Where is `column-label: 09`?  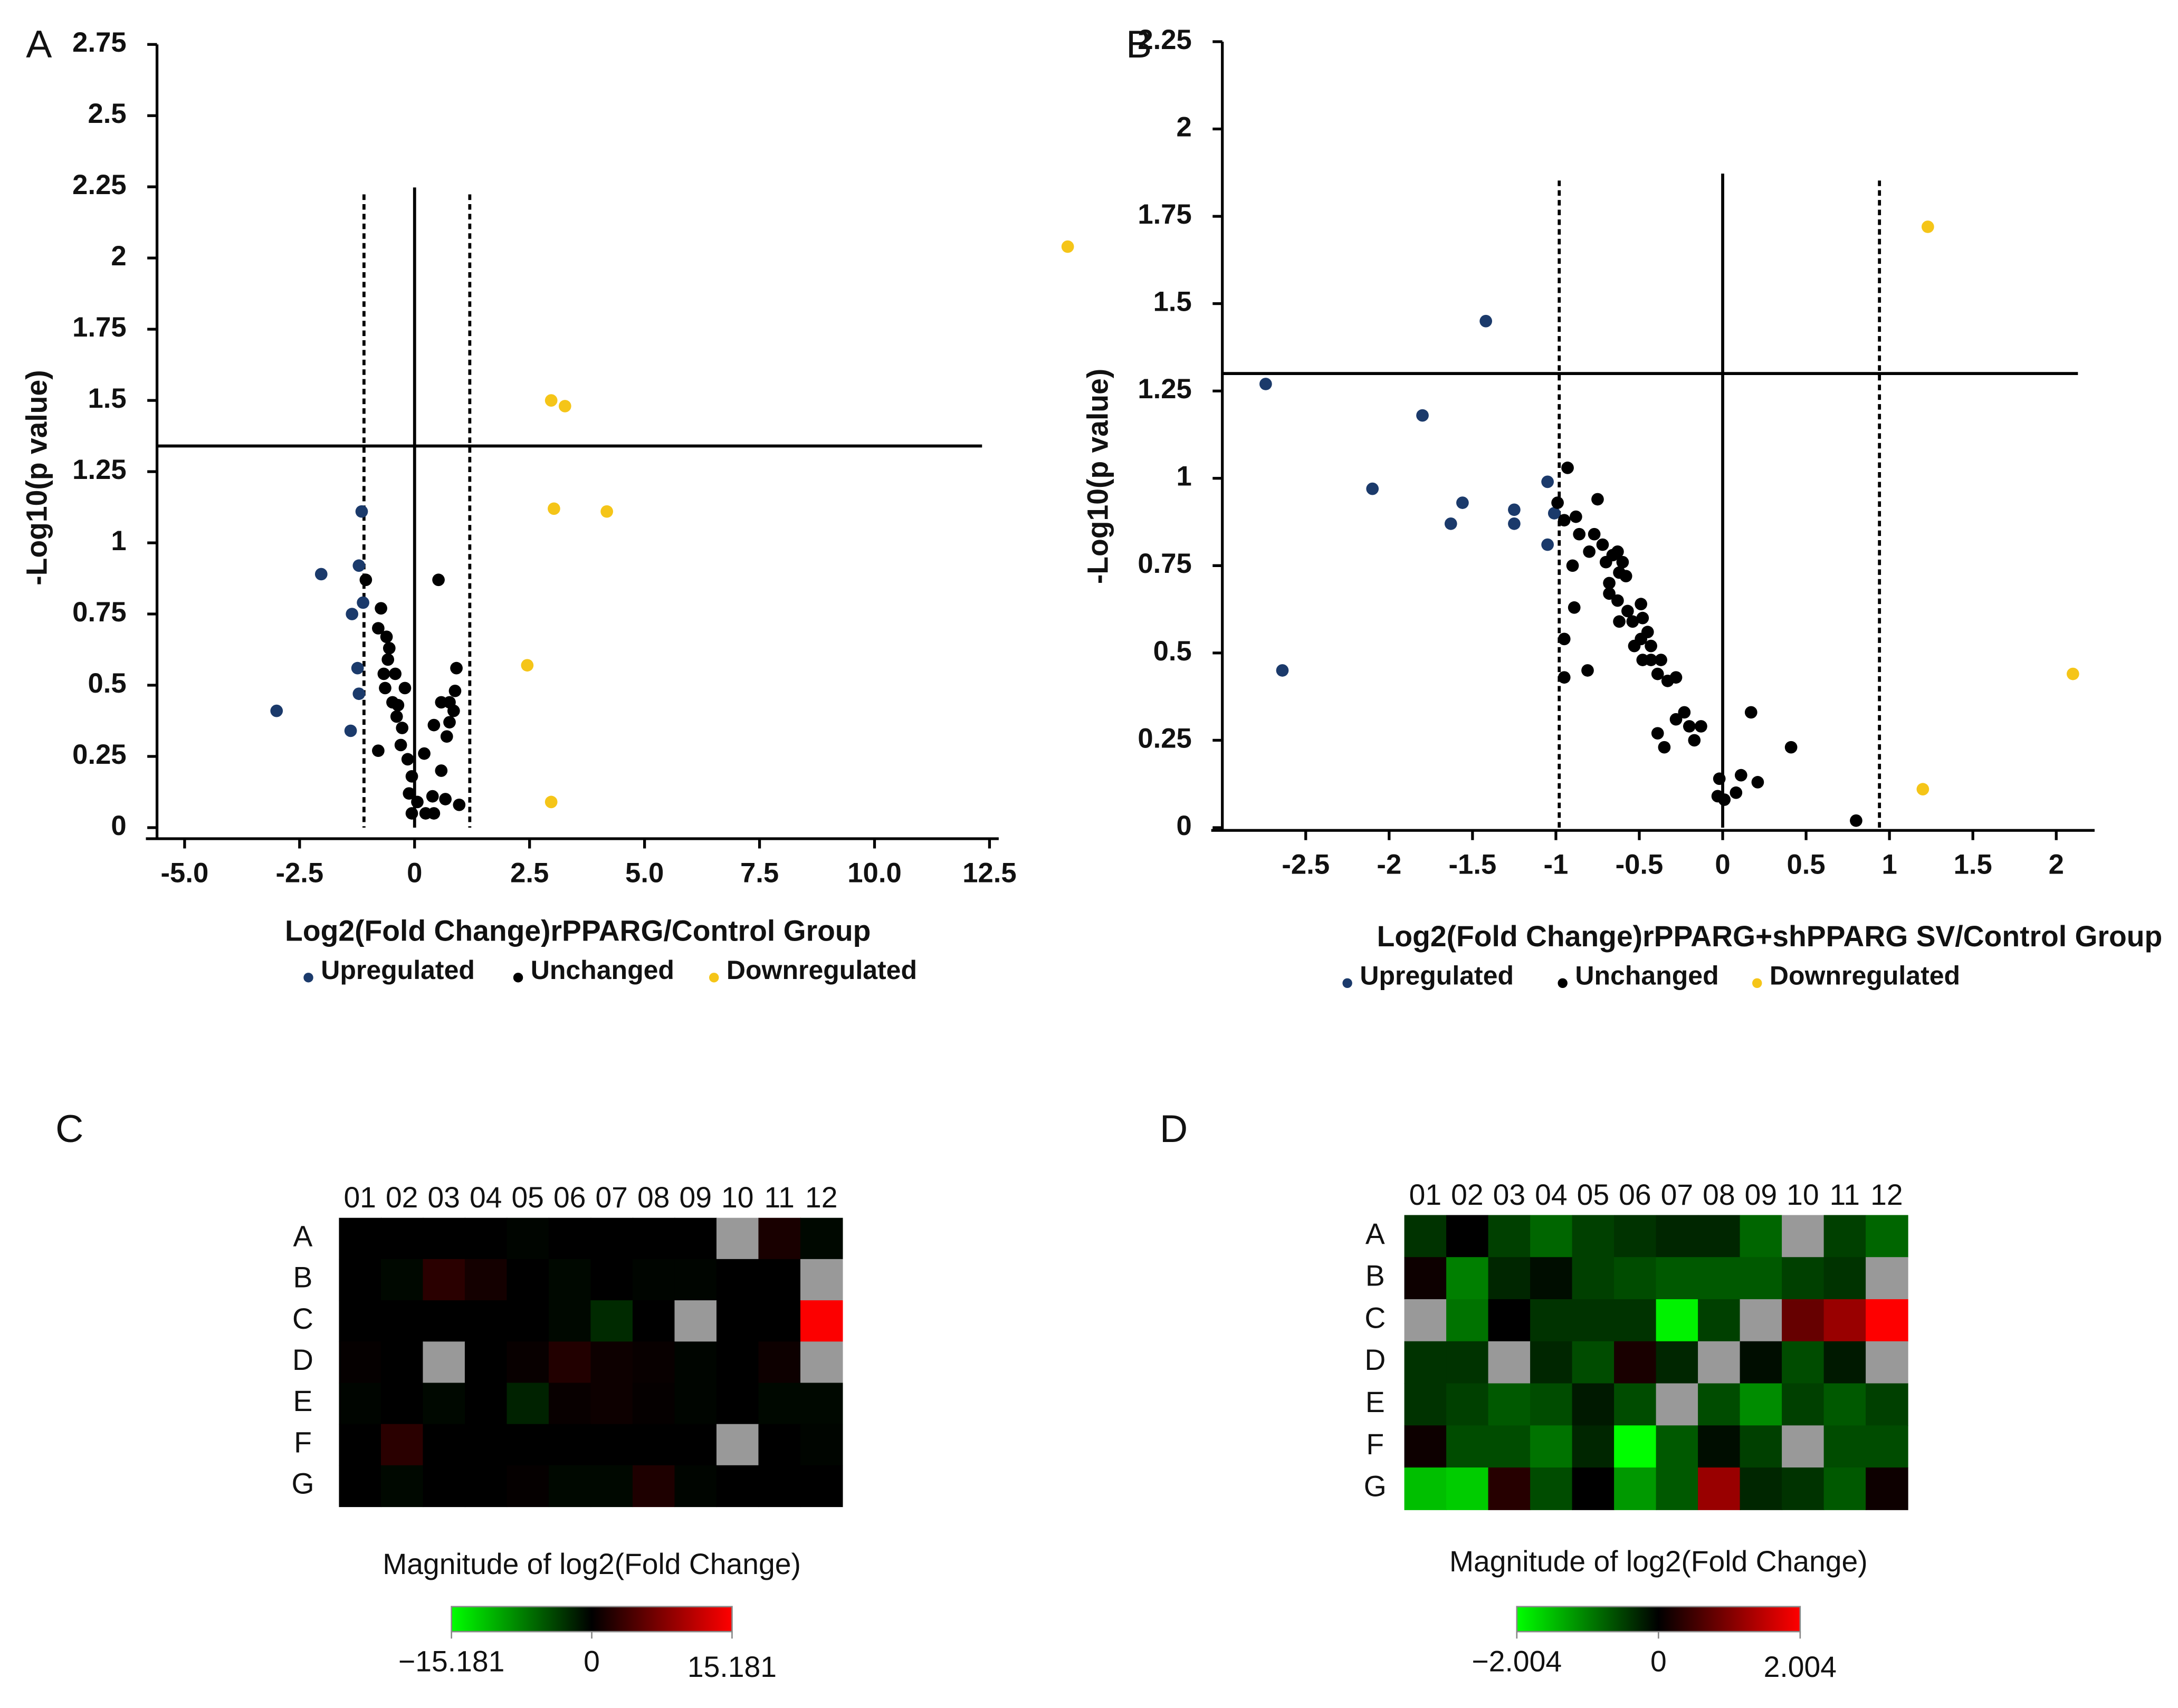
column-label: 09 is located at coordinates (1761, 1194).